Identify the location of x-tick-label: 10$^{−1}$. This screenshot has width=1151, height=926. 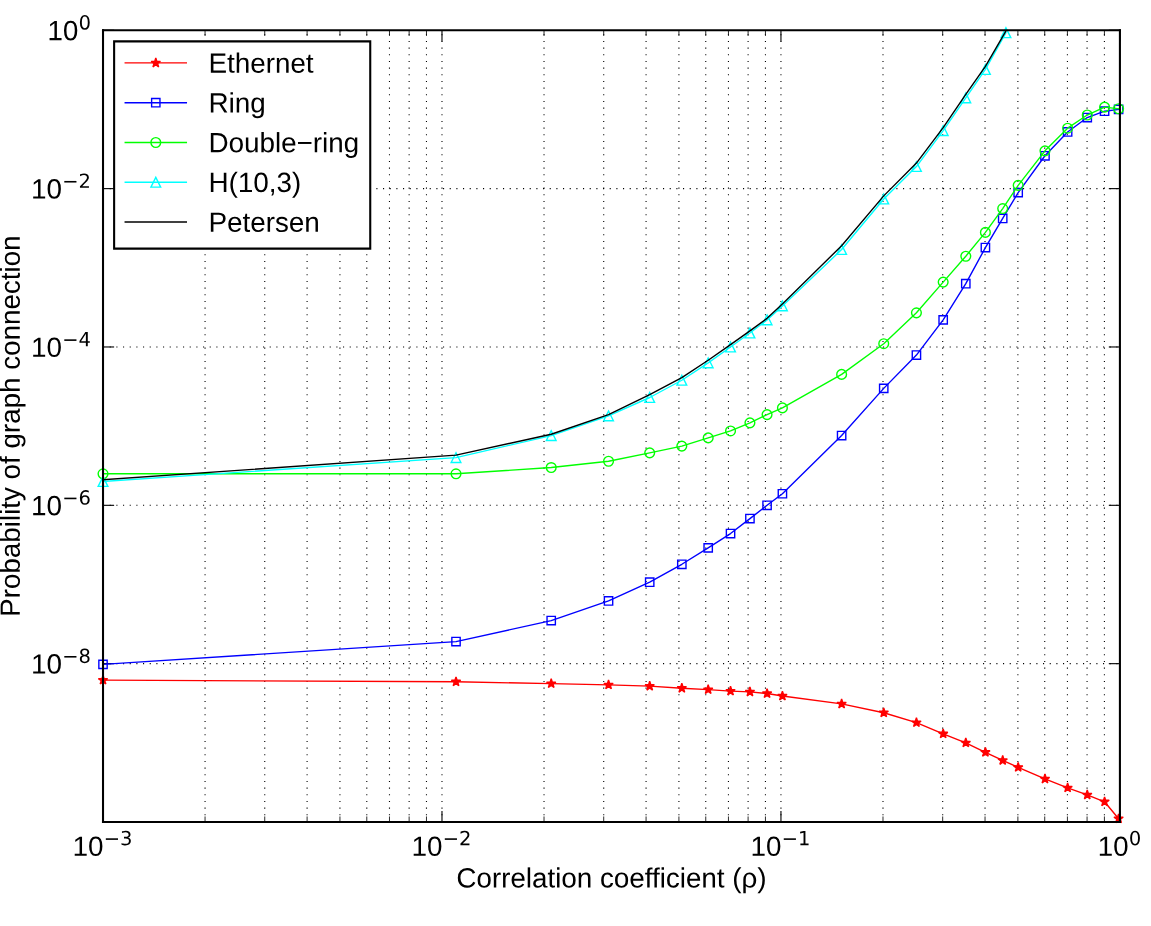
(780, 844).